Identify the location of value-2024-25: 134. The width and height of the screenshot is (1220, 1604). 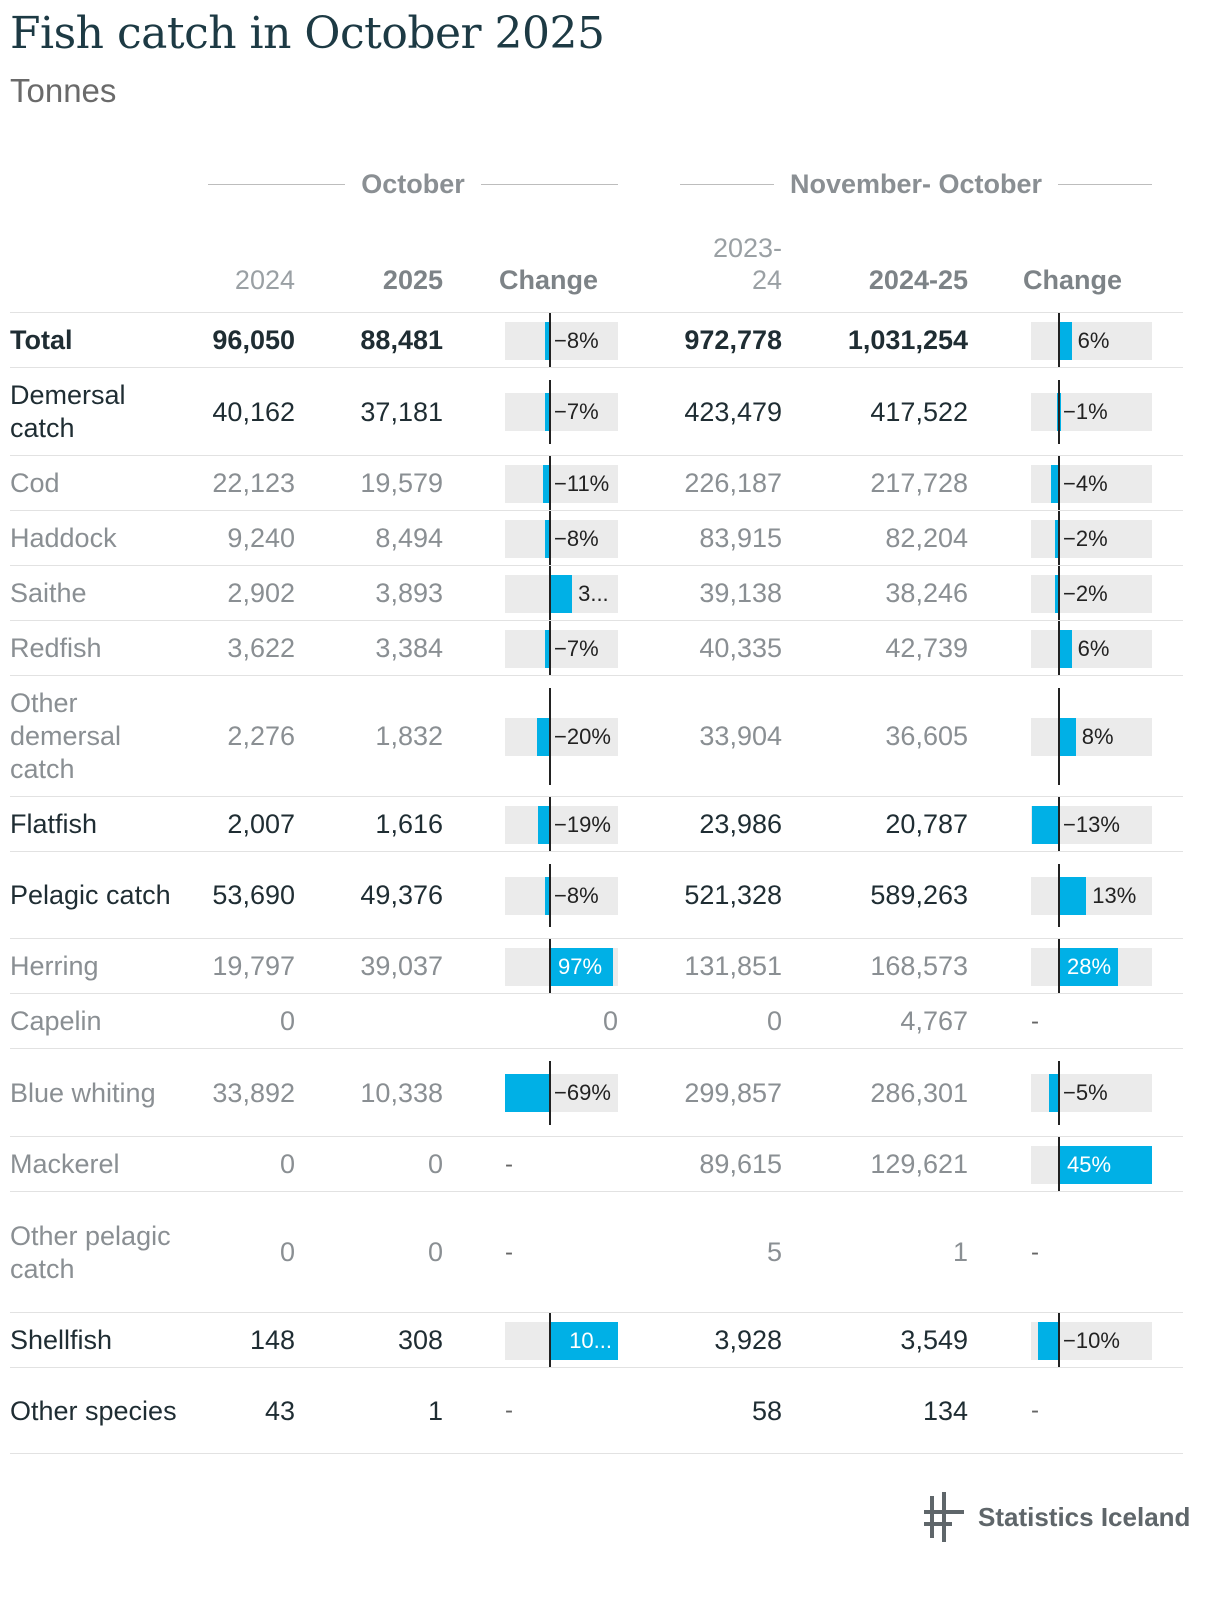
(945, 1410).